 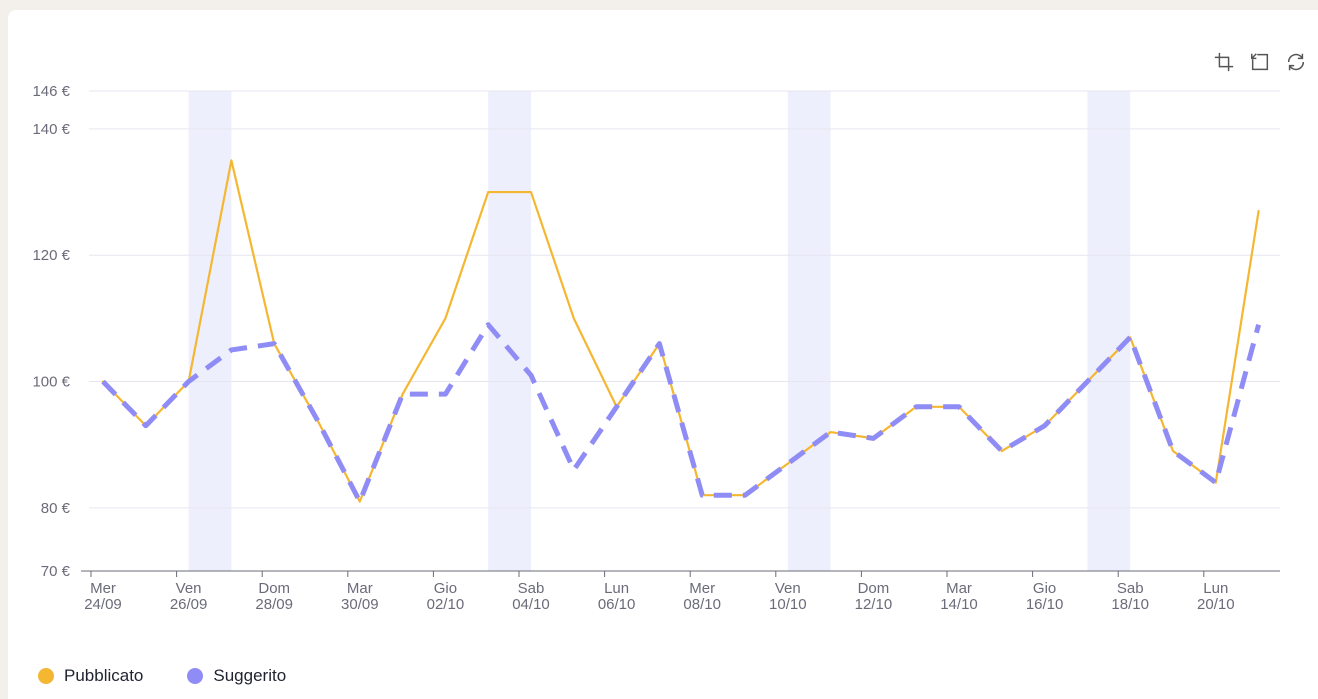 I want to click on x-tick-label: Mer 08/10, so click(x=702, y=596).